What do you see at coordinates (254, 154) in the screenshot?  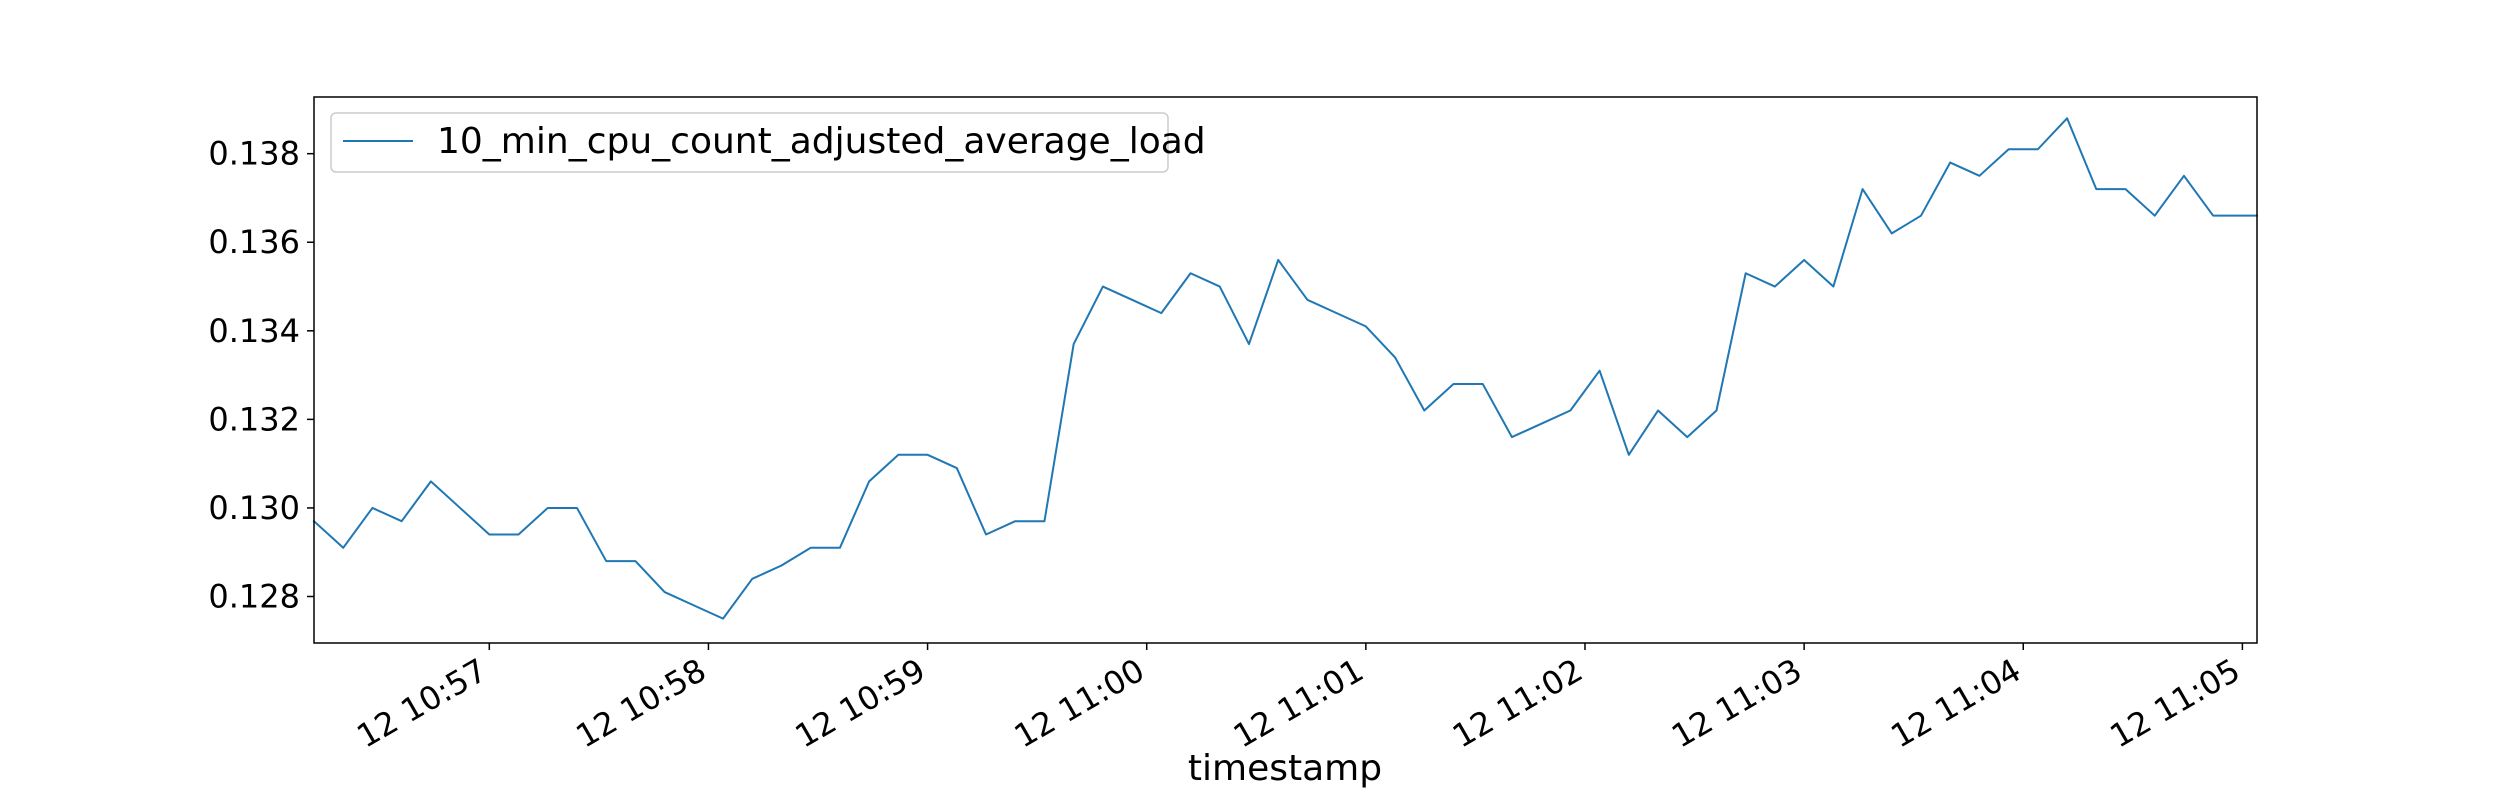 I see `y-tick-label: 0.138` at bounding box center [254, 154].